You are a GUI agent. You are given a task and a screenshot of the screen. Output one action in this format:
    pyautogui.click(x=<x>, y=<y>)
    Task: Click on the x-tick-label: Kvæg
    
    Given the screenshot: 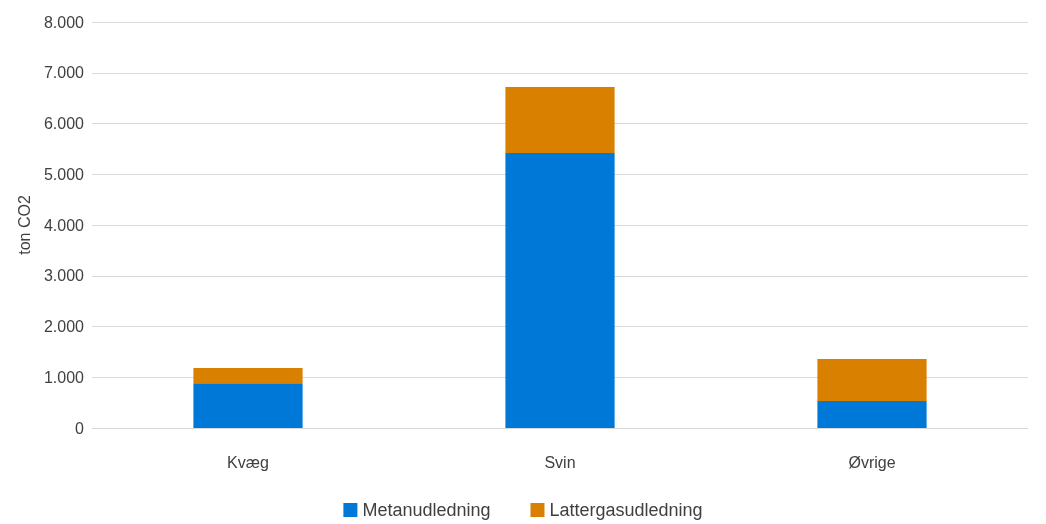 What is the action you would take?
    pyautogui.click(x=248, y=462)
    